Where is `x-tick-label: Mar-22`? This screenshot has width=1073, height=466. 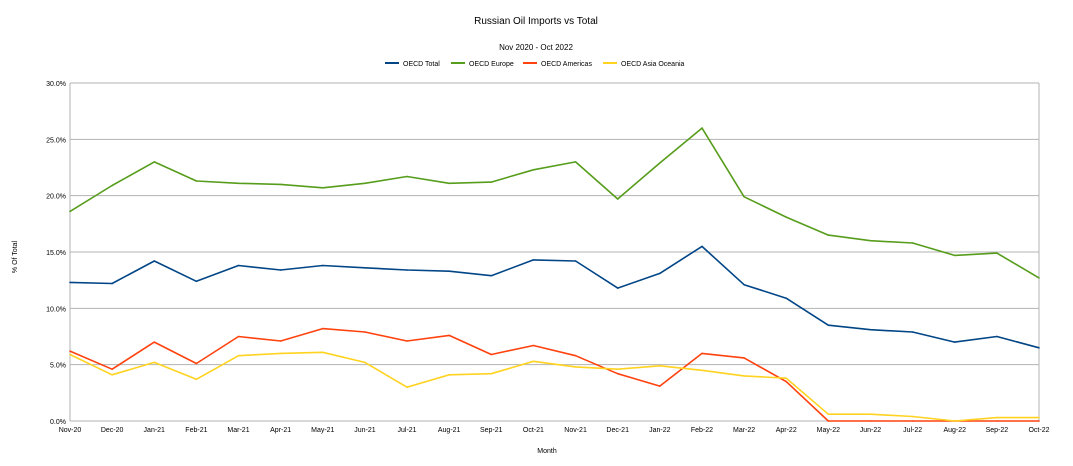
x-tick-label: Mar-22 is located at coordinates (744, 430).